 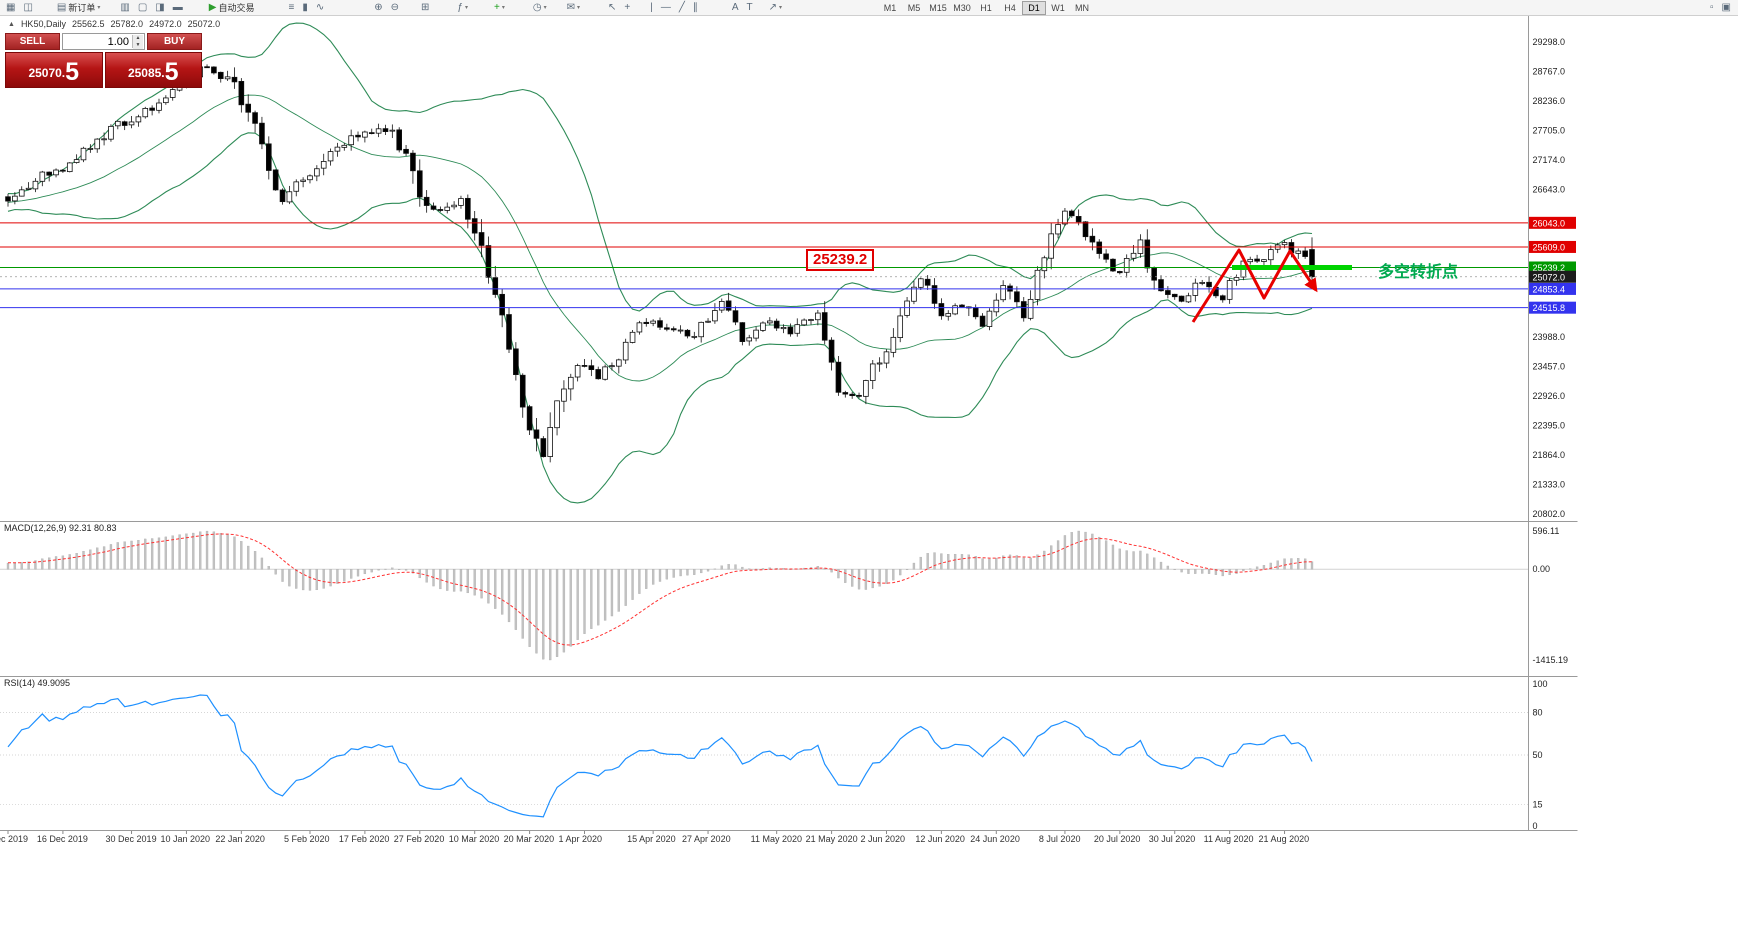 I want to click on chart-candles-icon: ▮, so click(x=305, y=8).